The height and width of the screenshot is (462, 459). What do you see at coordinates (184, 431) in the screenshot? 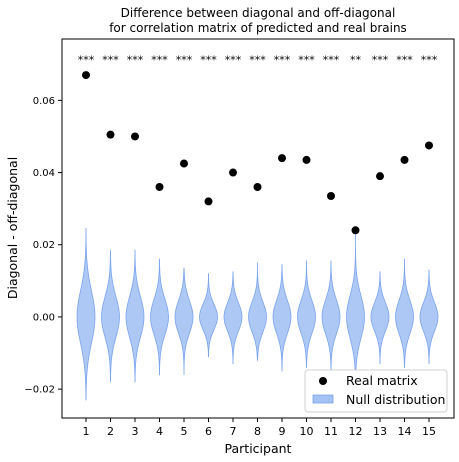
I see `x-tick-label: 5` at bounding box center [184, 431].